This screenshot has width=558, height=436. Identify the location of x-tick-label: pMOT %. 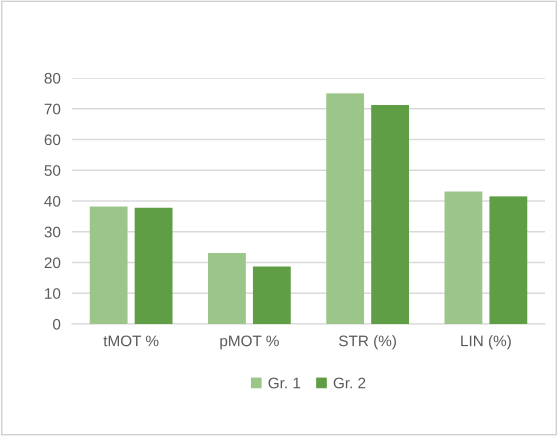
(249, 343).